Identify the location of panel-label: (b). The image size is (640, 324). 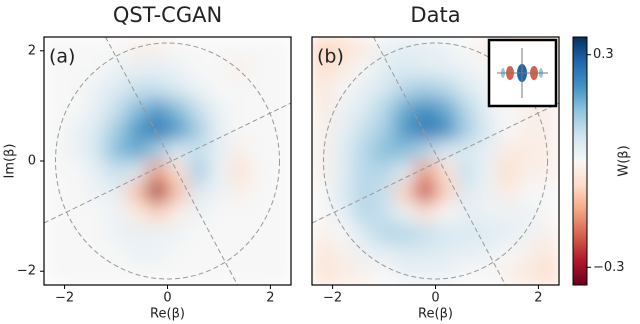
(330, 57).